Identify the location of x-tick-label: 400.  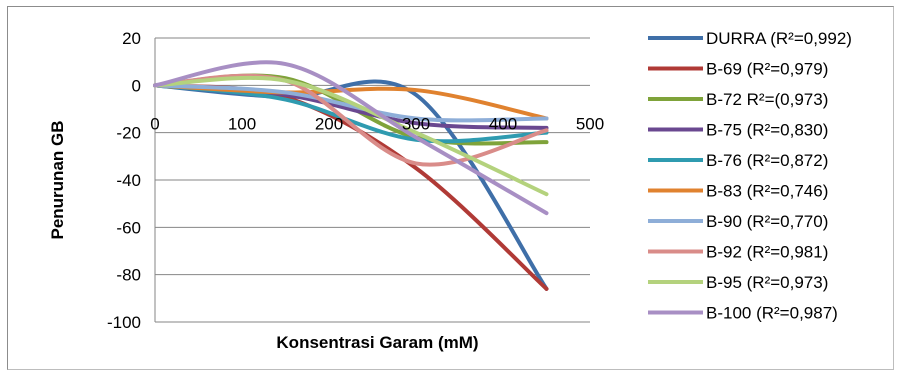
(503, 123).